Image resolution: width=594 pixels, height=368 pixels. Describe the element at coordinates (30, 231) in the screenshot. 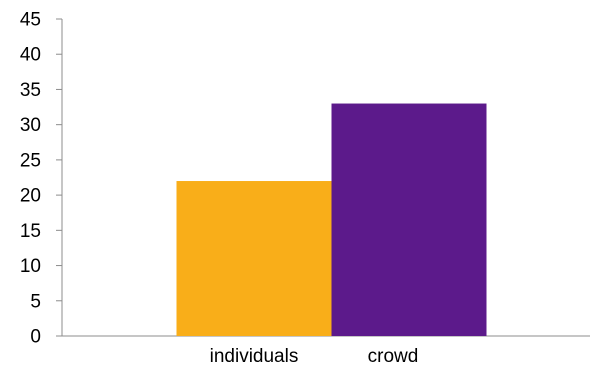

I see `y-tick-label: 15` at that location.